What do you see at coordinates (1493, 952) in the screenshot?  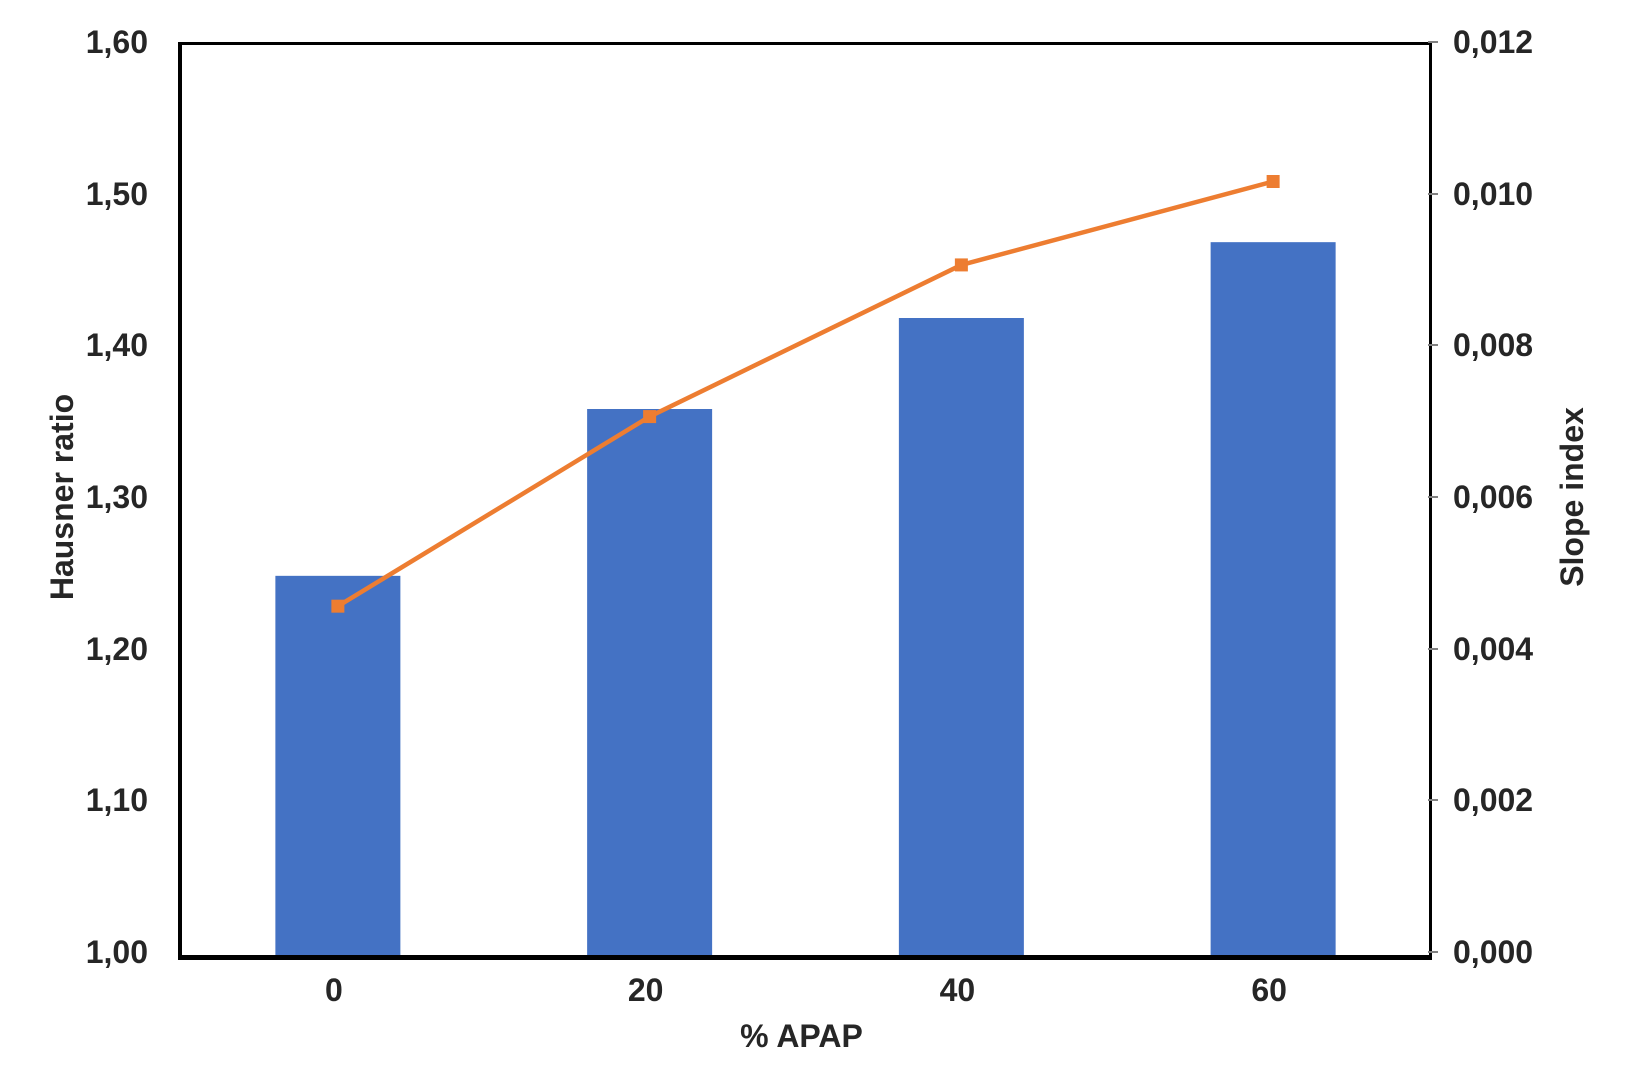 I see `right-axis-tick-label: 0,000` at bounding box center [1493, 952].